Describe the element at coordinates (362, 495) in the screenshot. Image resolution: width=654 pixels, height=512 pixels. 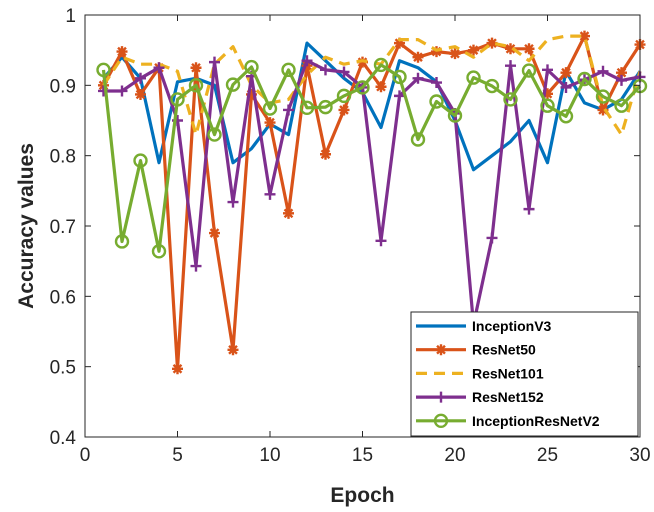
I see `x-axis-title: Epoch` at that location.